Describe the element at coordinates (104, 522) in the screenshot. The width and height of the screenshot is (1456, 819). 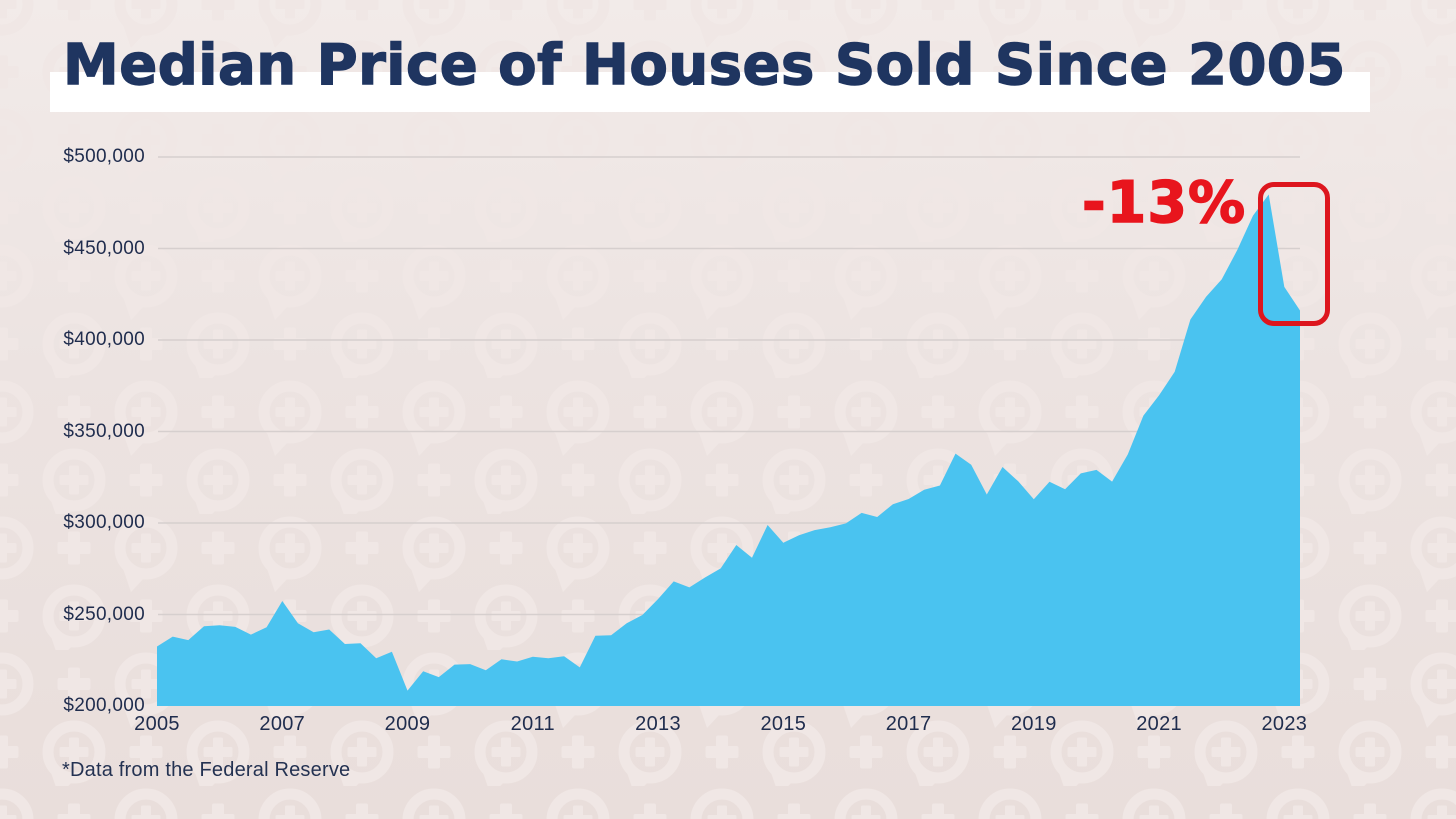
I see `y-tick-label: $300,000` at that location.